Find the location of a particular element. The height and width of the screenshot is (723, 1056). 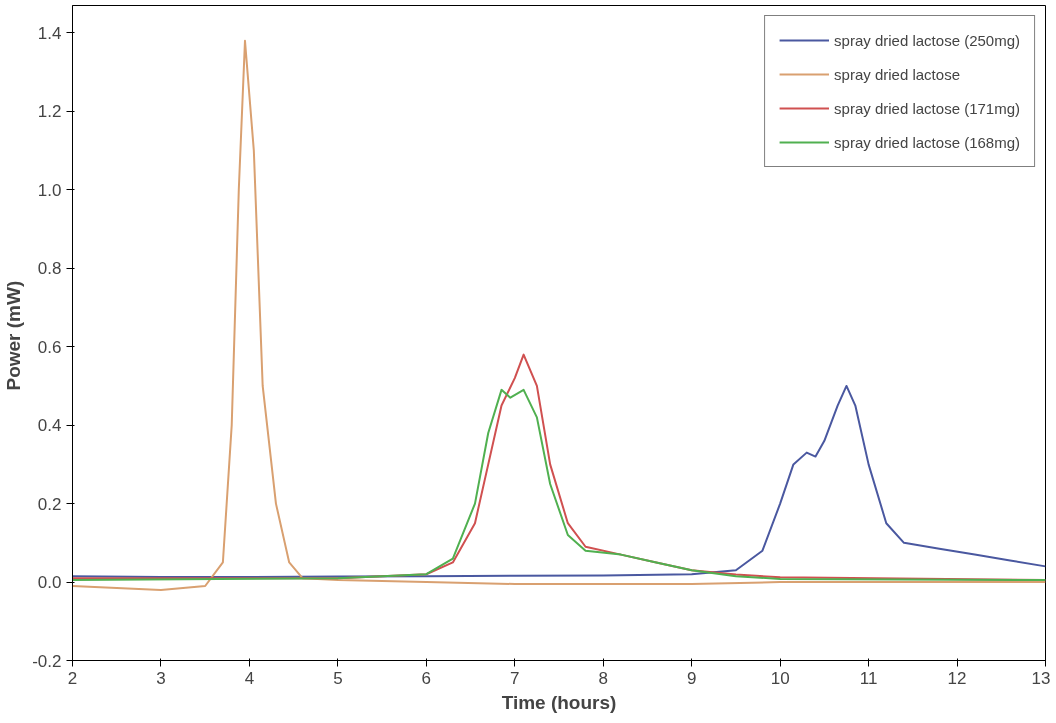

legend-label: spray dried lactose is located at coordinates (897, 74).